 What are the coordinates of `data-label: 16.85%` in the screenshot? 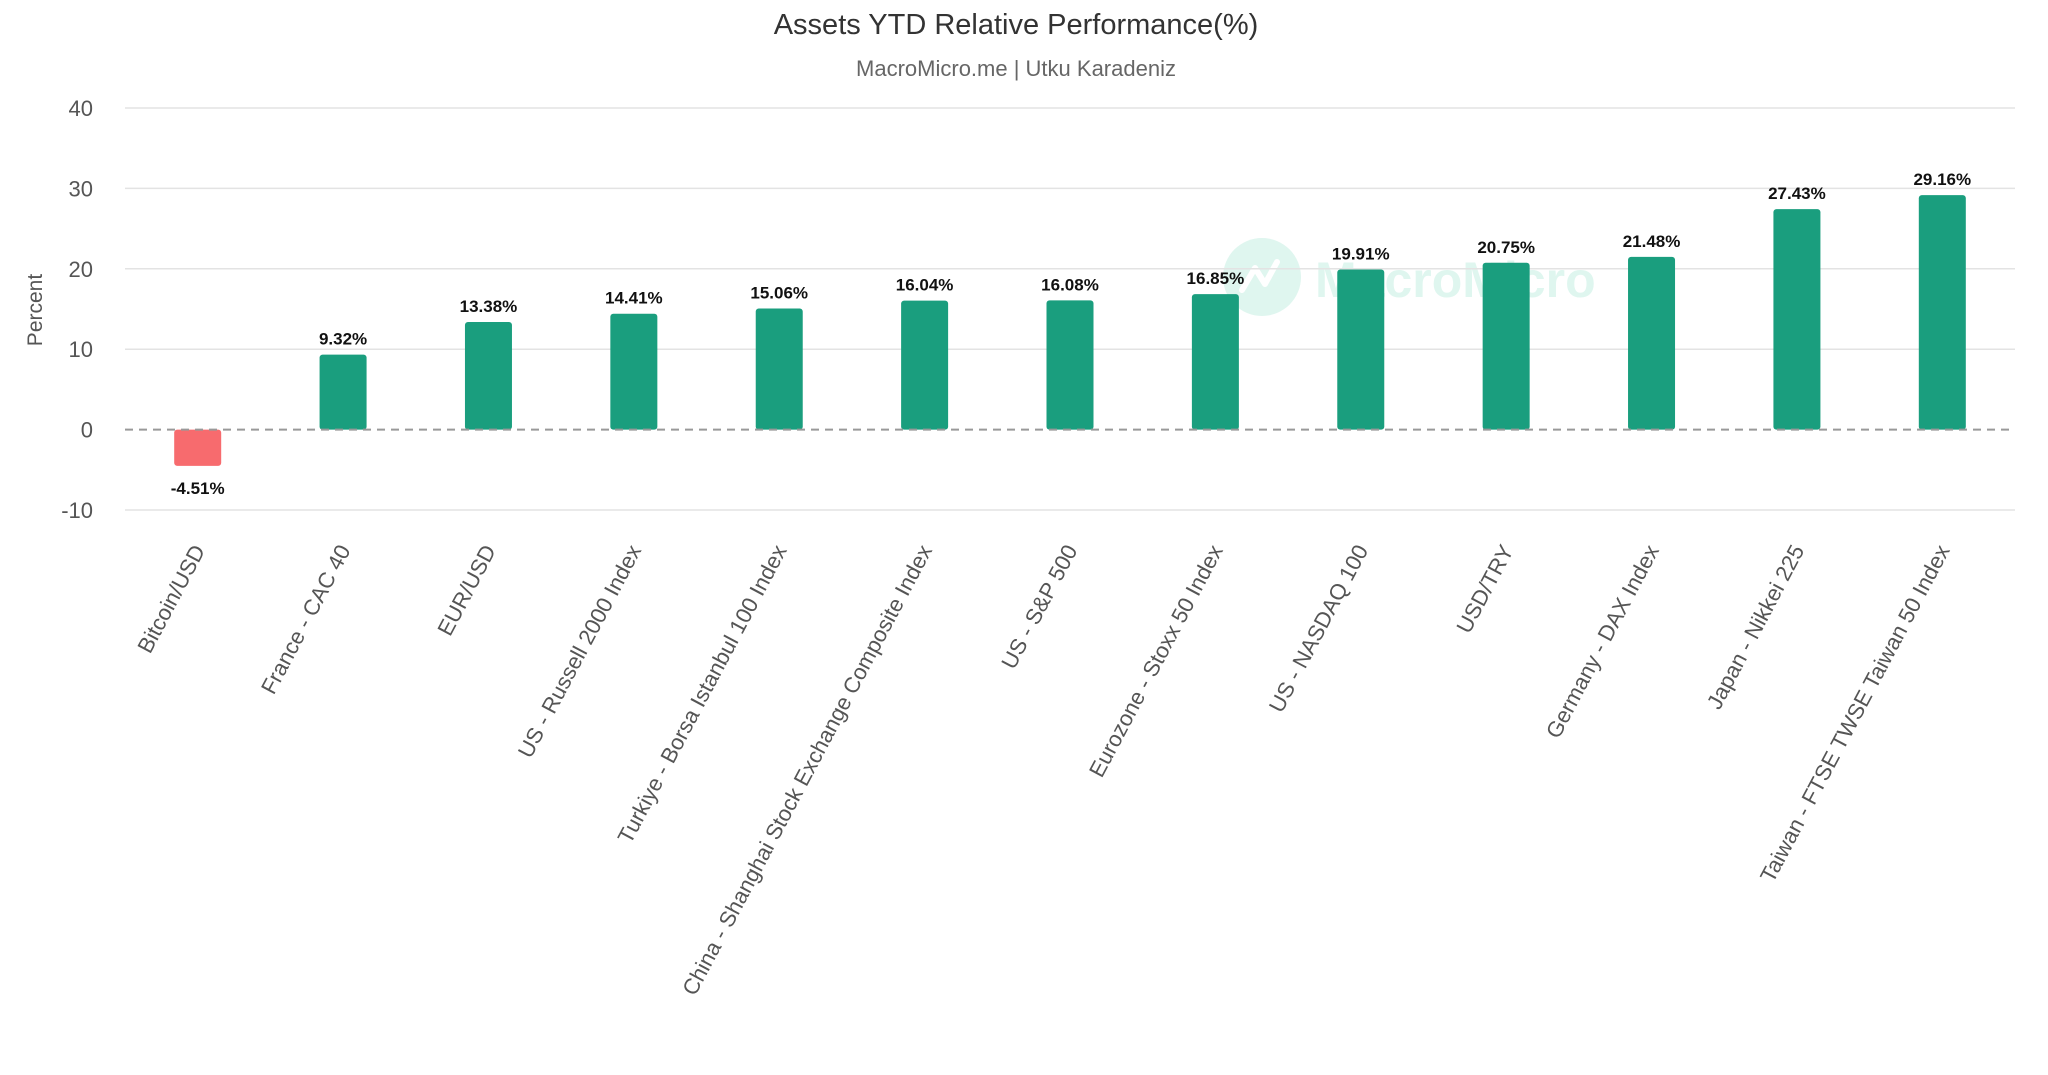 It's located at (1216, 278).